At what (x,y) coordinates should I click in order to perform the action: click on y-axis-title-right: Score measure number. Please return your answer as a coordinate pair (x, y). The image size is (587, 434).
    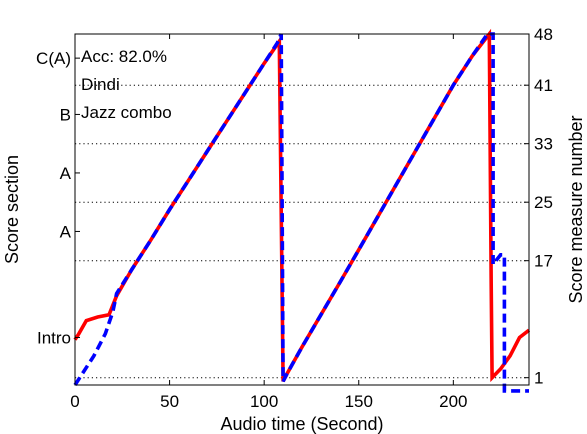
    Looking at the image, I should click on (576, 209).